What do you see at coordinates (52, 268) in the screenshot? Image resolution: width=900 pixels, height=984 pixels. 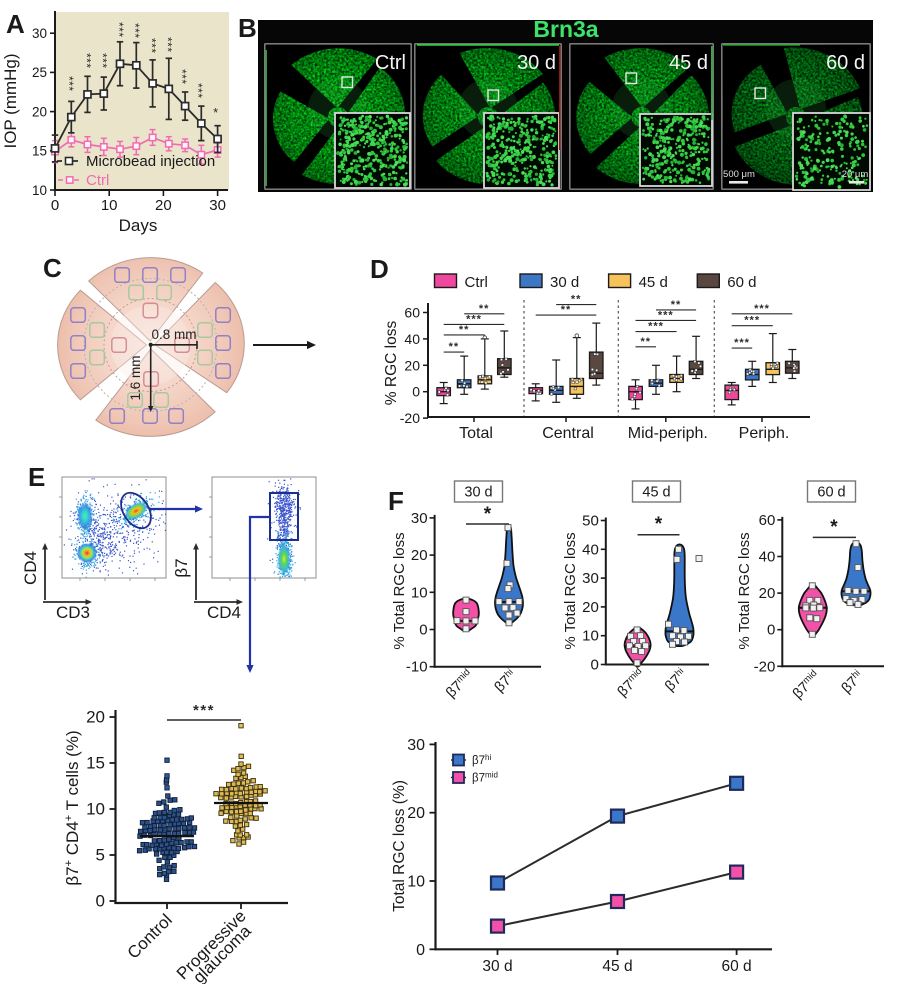 I see `svg-text: C` at bounding box center [52, 268].